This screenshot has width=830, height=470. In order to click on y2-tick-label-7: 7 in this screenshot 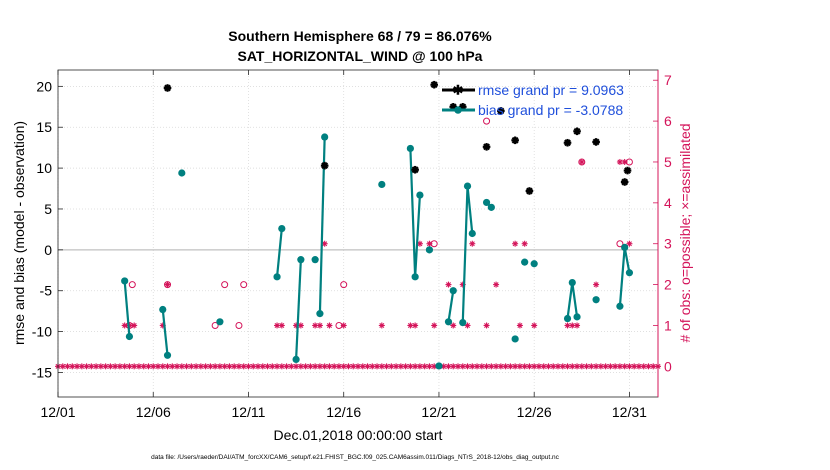, I will do `click(668, 80)`.